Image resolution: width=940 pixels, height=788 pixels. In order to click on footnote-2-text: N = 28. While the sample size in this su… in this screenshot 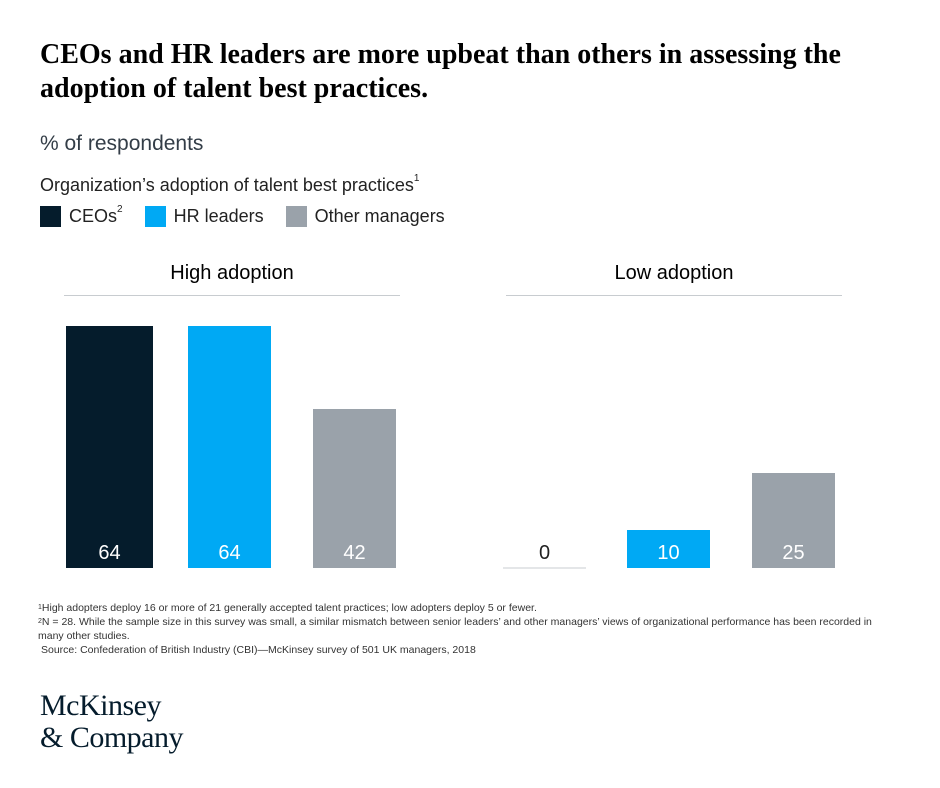, I will do `click(455, 629)`.